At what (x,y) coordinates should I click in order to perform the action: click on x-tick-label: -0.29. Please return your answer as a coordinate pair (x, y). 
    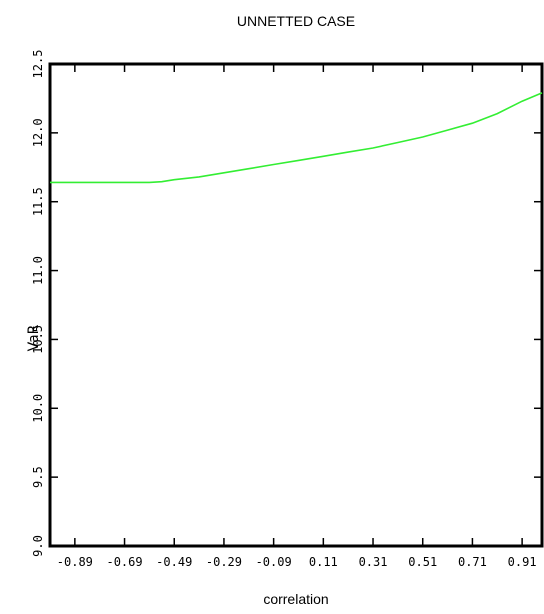
    Looking at the image, I should click on (224, 562).